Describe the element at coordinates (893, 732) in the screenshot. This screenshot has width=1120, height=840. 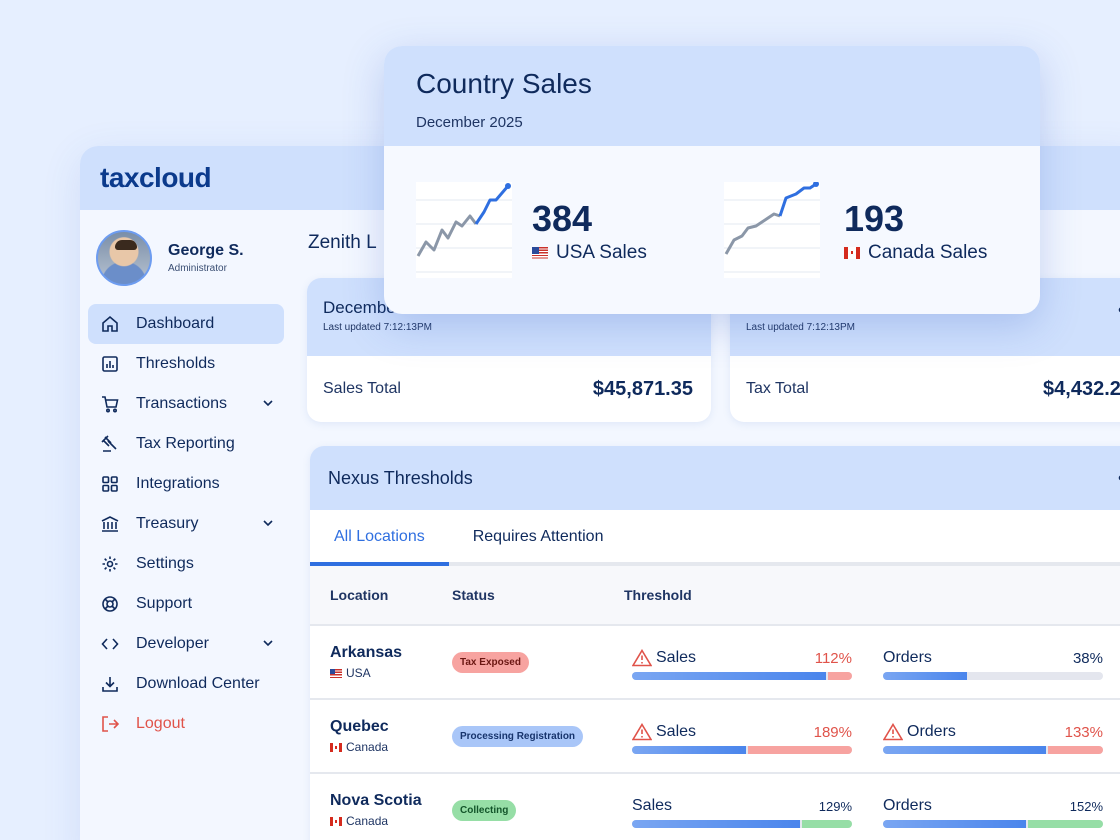
I see `warning-icon` at that location.